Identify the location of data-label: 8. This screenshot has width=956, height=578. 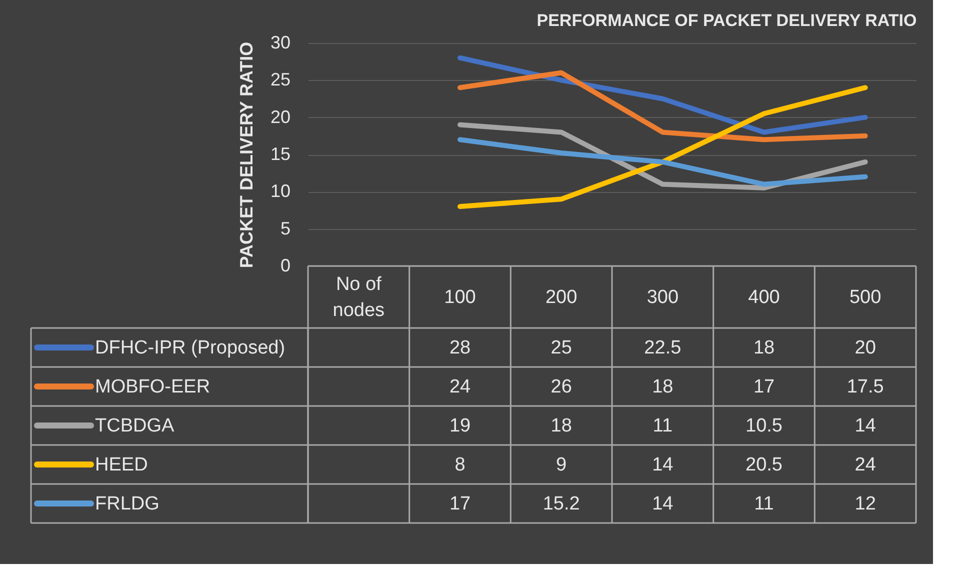
(460, 465).